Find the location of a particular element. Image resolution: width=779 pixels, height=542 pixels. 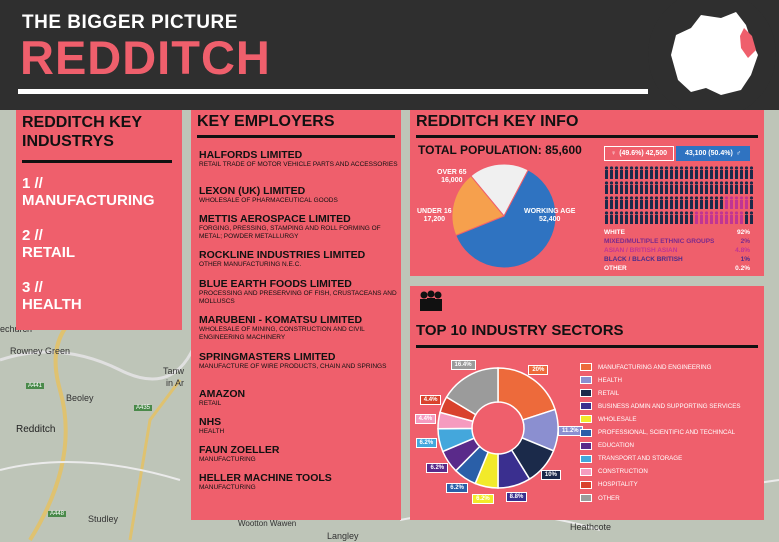

employer-name: ROCKLINE INDUSTRIES LIMITED is located at coordinates (282, 255).